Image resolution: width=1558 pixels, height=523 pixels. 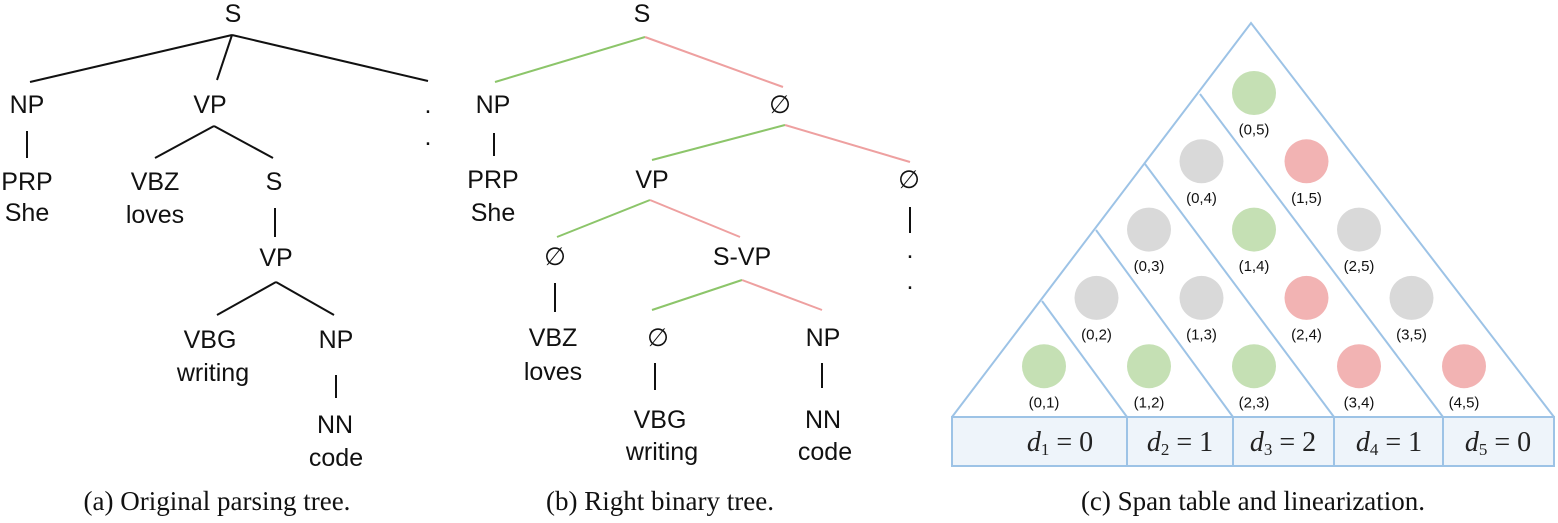 I want to click on span-label: (1,2), so click(x=1149, y=403).